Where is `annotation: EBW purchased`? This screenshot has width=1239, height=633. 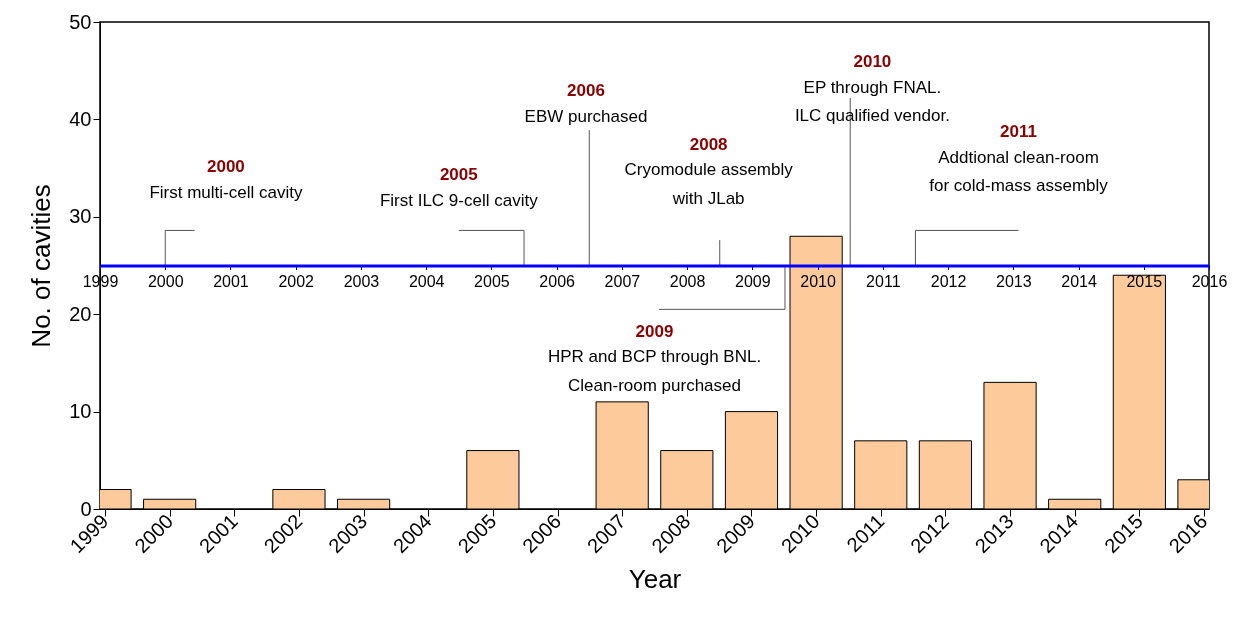
annotation: EBW purchased is located at coordinates (586, 116).